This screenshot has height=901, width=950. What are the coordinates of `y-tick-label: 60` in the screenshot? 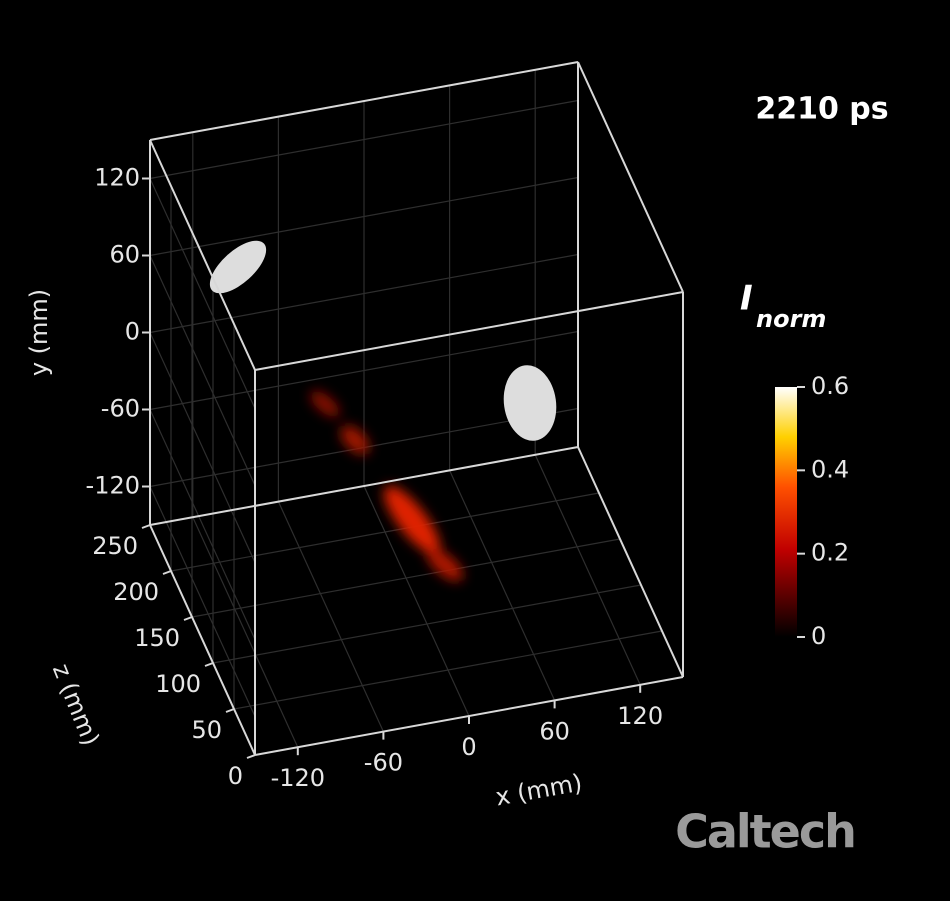 It's located at (124, 255).